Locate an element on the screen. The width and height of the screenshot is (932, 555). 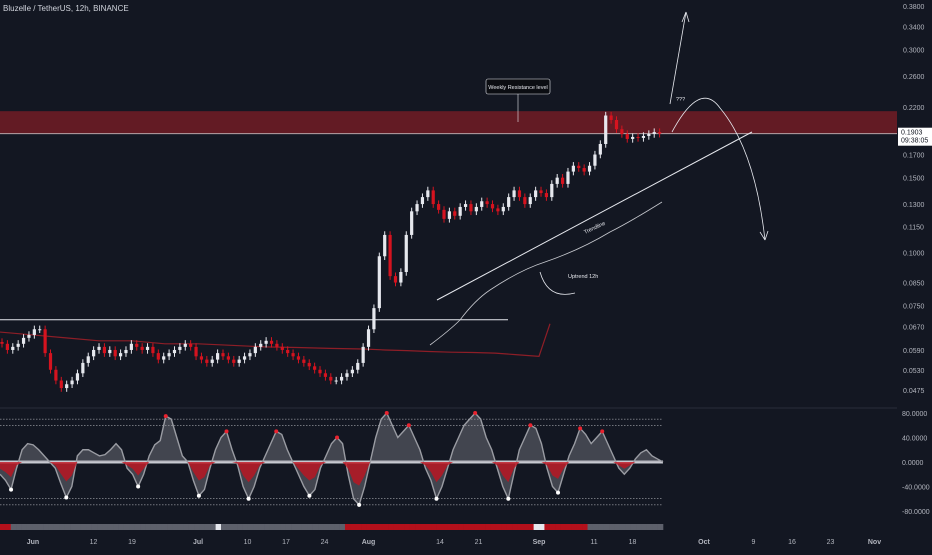
countdown-label: 09:38:05 is located at coordinates (914, 141).